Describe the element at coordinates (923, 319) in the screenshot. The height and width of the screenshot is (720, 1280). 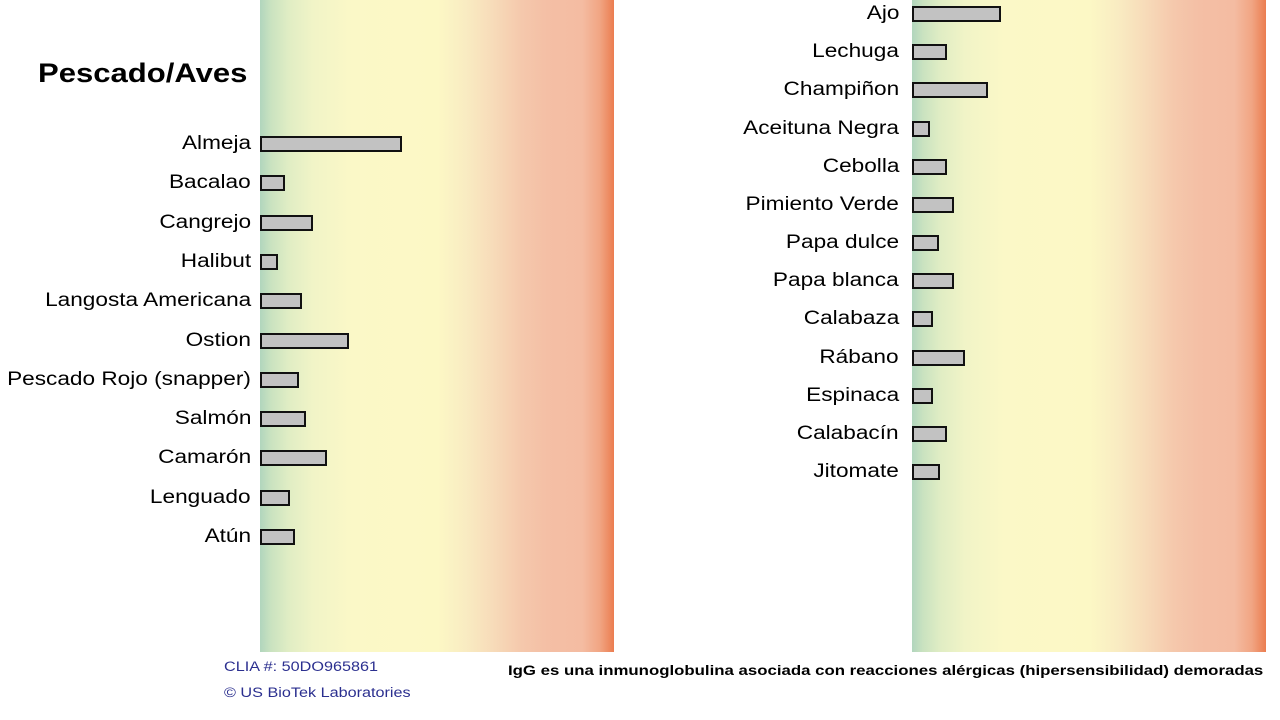
I see `bar-calabaza` at that location.